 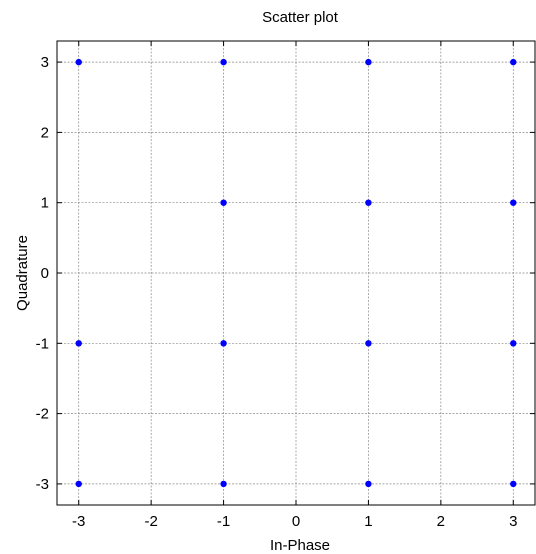 What do you see at coordinates (223, 521) in the screenshot?
I see `x-tick-label: -1` at bounding box center [223, 521].